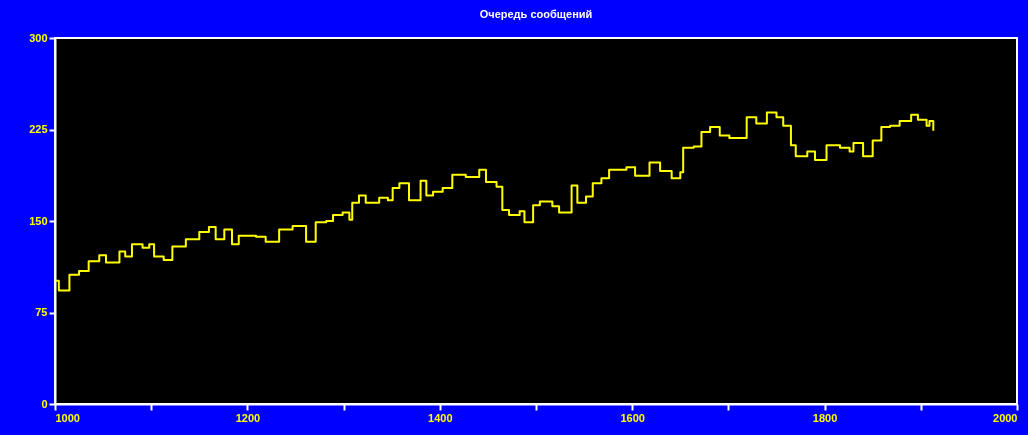 The height and width of the screenshot is (435, 1028). Describe the element at coordinates (1005, 417) in the screenshot. I see `x-tick-label: 2000` at that location.